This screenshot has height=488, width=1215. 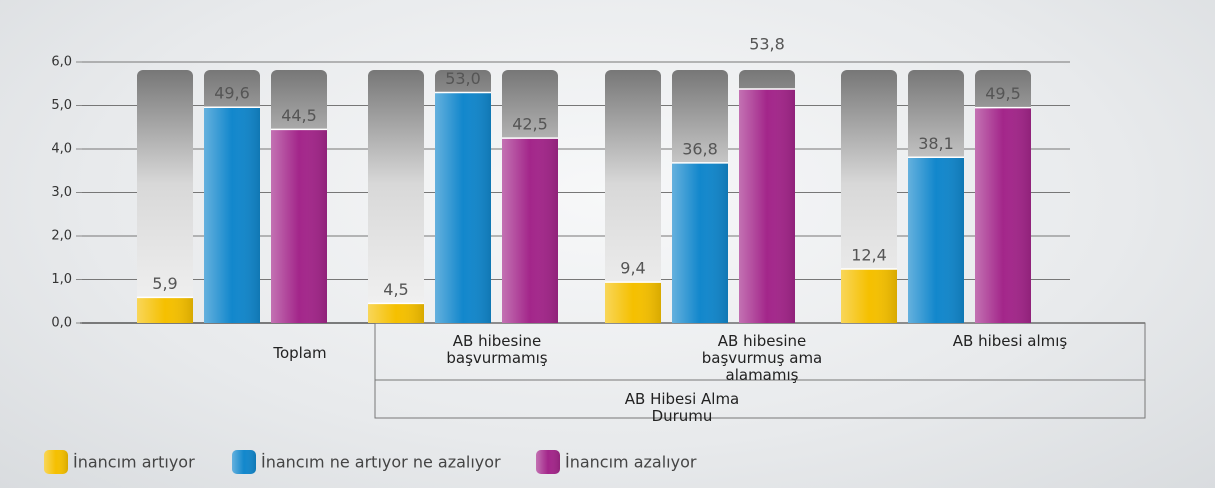 What do you see at coordinates (134, 462) in the screenshot?
I see `legend-label: İnancım artıyor` at bounding box center [134, 462].